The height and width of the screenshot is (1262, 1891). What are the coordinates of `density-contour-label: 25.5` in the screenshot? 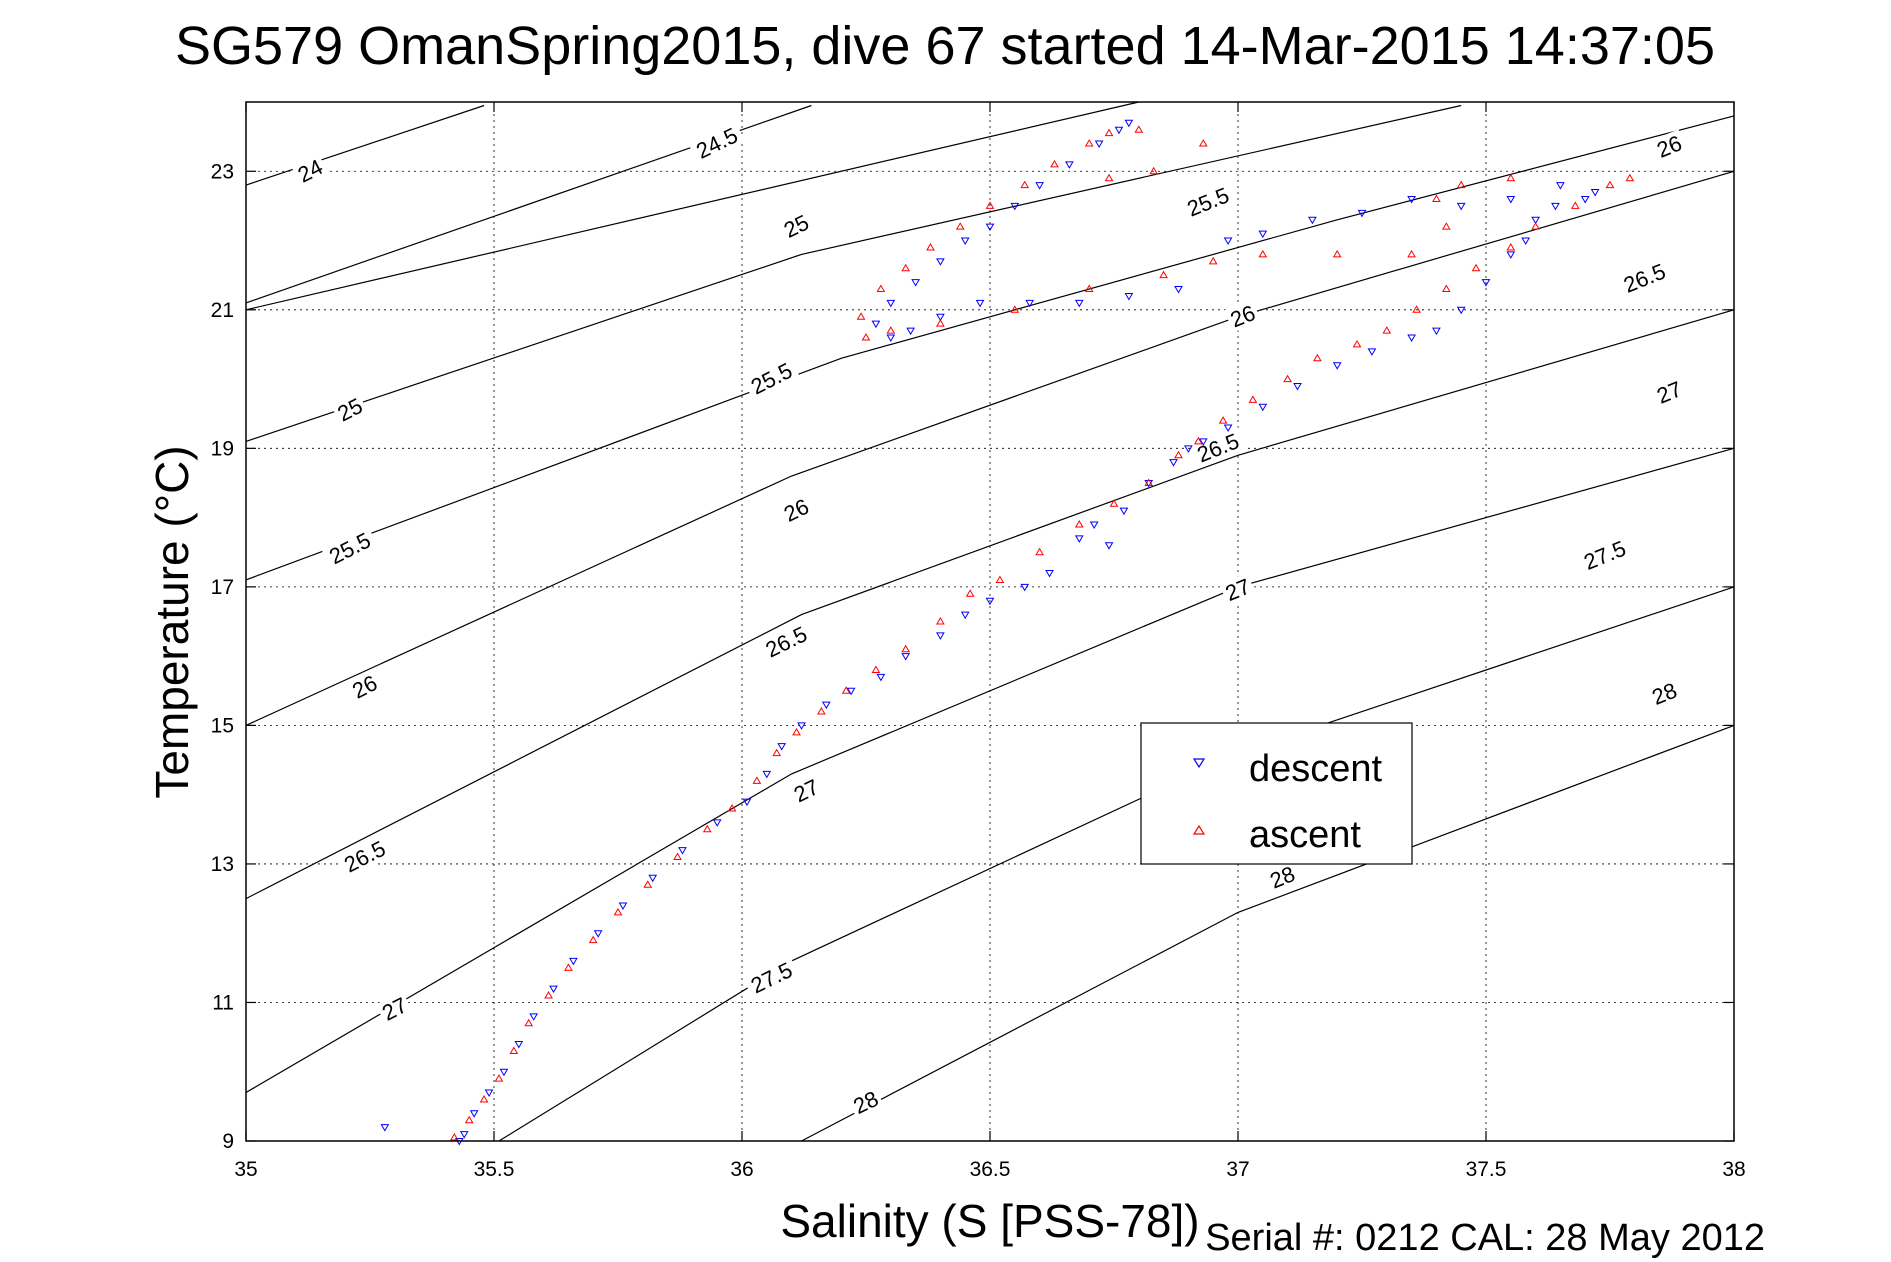 It's located at (1208, 201).